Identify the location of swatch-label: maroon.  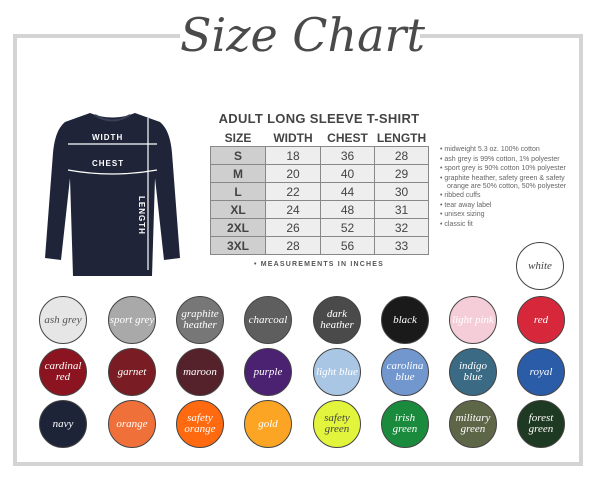
(200, 371).